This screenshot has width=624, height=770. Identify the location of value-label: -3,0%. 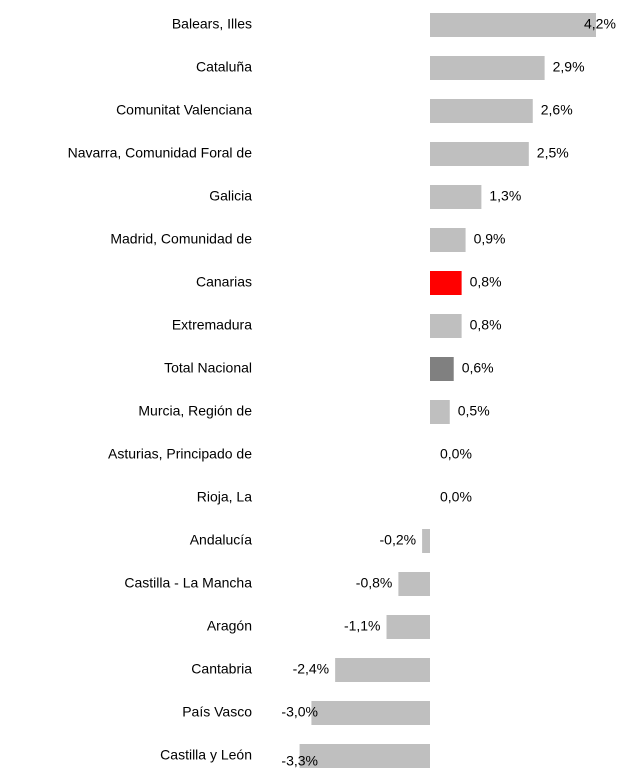
(299, 712).